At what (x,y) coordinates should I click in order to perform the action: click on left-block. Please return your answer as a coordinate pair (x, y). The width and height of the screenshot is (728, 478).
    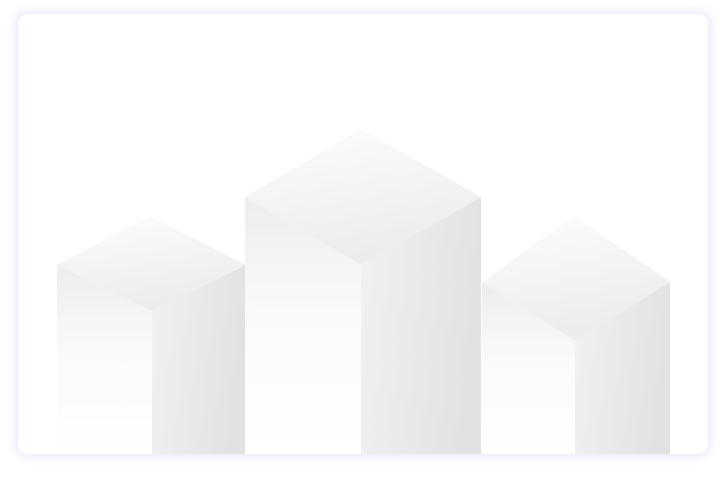
    Looking at the image, I should click on (151, 335).